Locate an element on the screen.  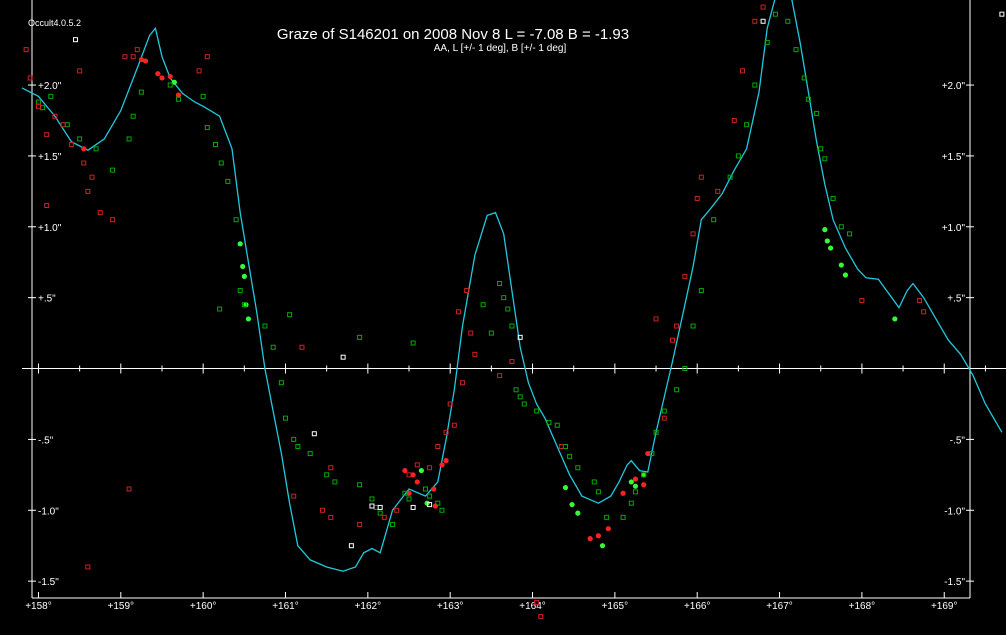
y-tick-label-left: -.5" is located at coordinates (46, 440).